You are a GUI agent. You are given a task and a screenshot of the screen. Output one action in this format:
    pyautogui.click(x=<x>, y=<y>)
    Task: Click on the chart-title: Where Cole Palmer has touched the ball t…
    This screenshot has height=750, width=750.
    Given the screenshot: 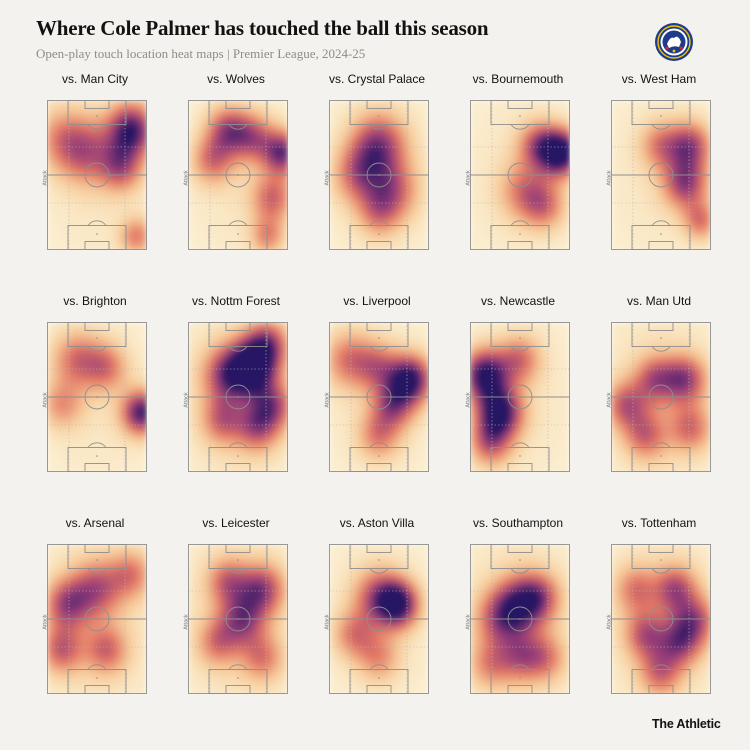 What is the action you would take?
    pyautogui.click(x=262, y=28)
    